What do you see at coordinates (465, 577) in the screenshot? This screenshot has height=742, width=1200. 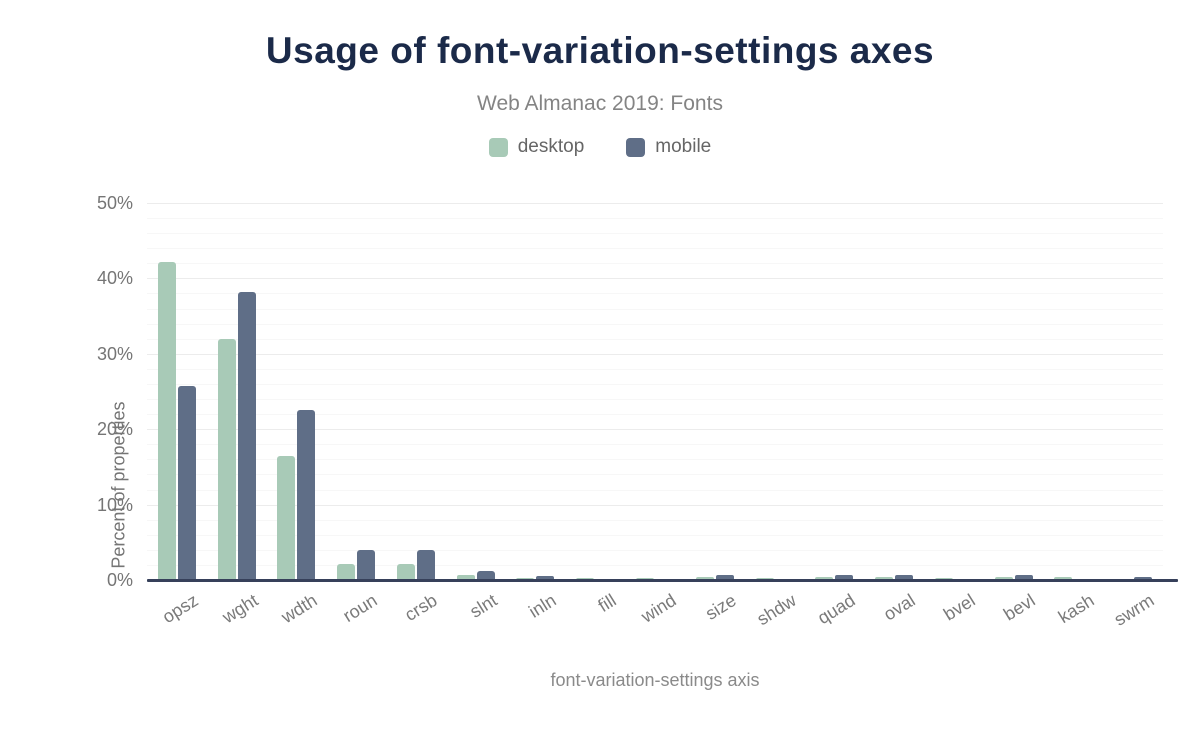 I see `bar-desktop-slnt` at bounding box center [465, 577].